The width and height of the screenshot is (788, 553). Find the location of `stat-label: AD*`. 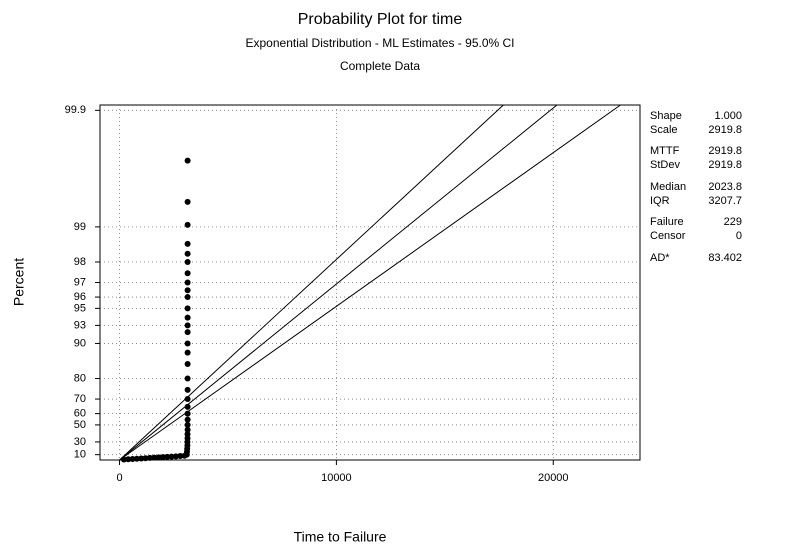

stat-label: AD* is located at coordinates (660, 258).